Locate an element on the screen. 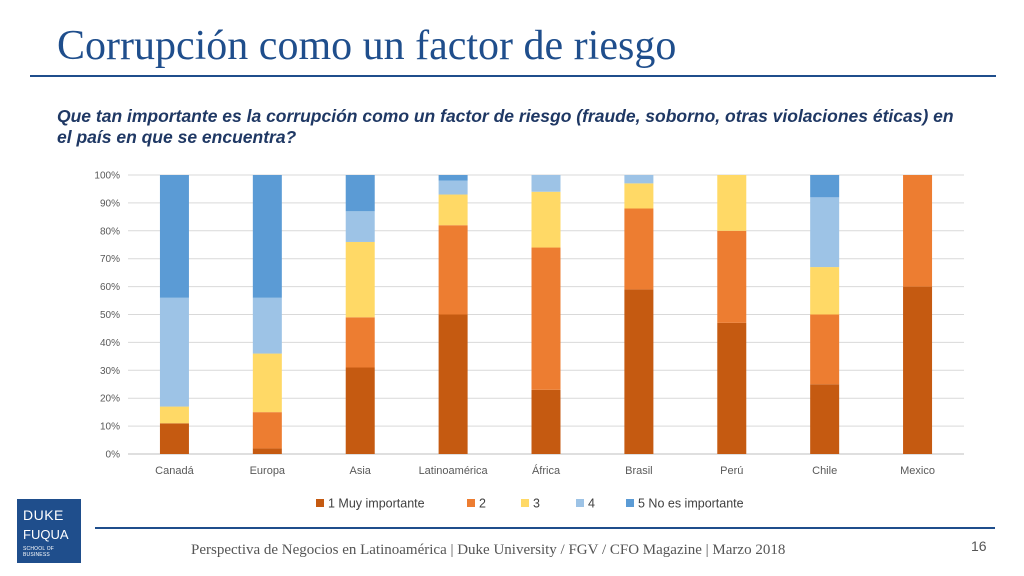 Image resolution: width=1024 pixels, height=576 pixels. legend-label: 2 is located at coordinates (482, 504).